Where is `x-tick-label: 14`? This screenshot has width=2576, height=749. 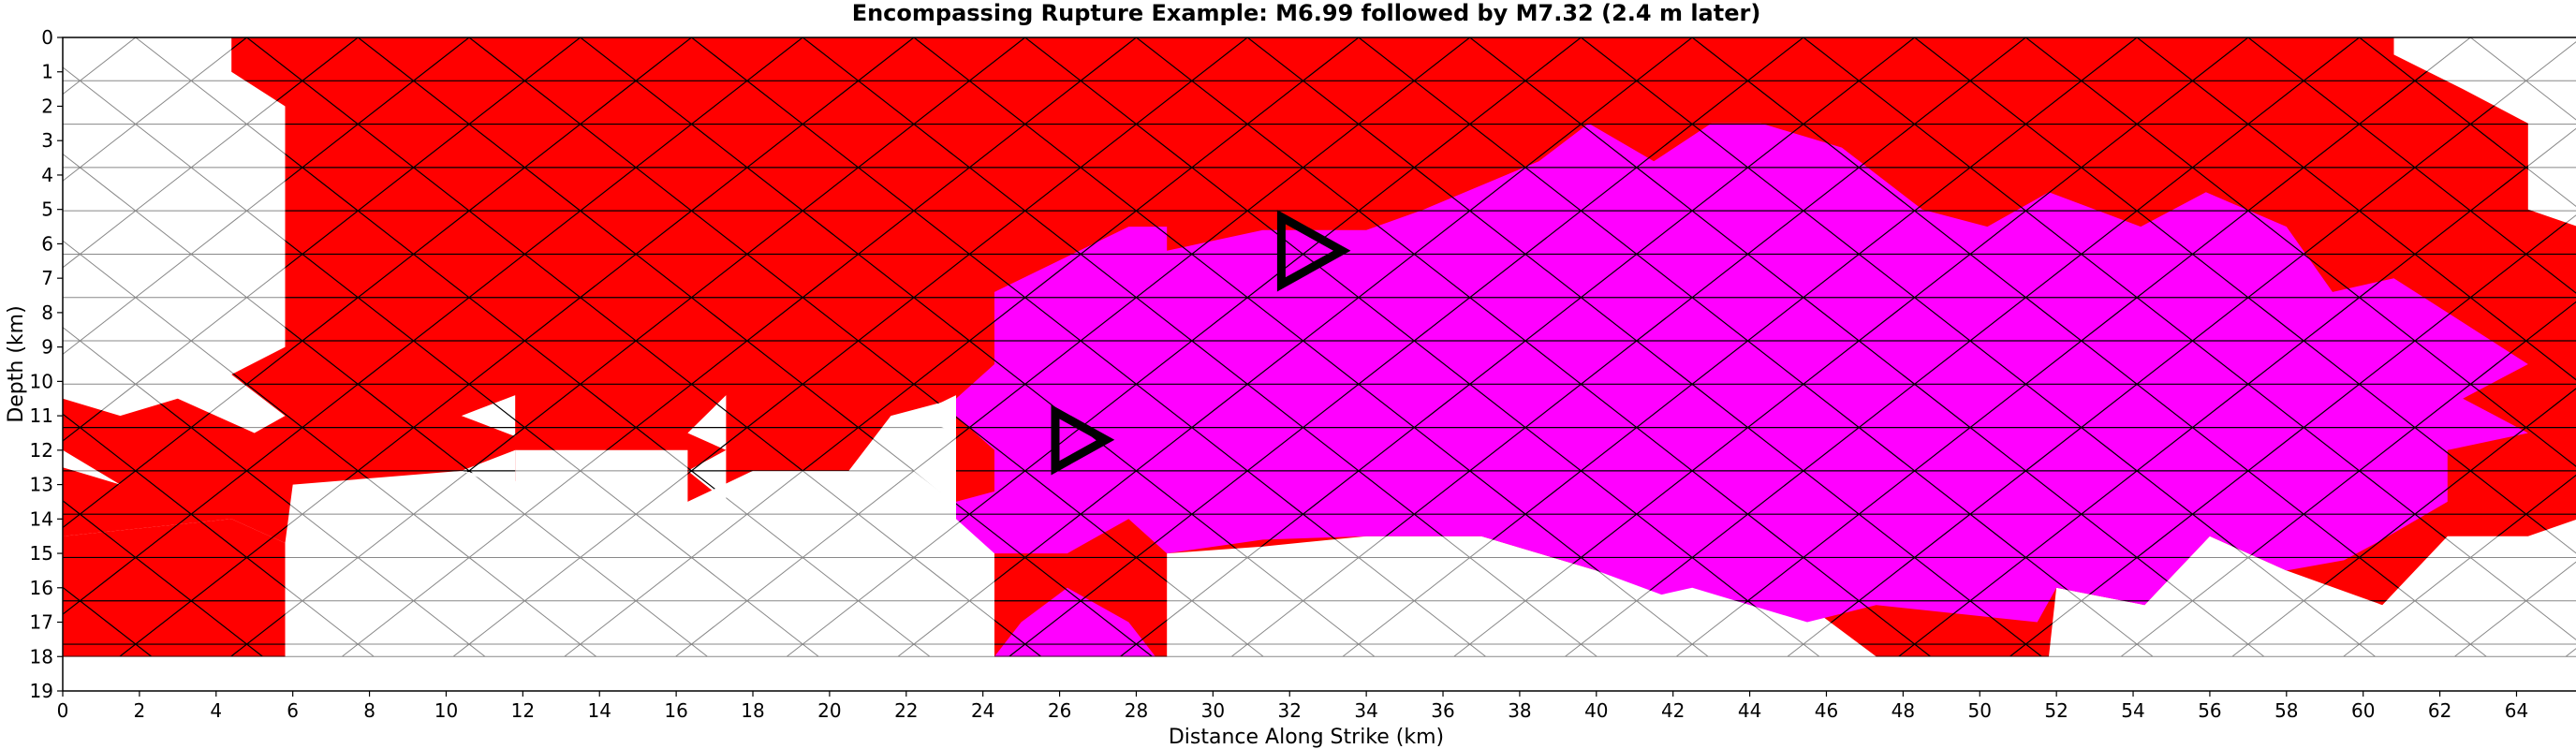
x-tick-label: 14 is located at coordinates (599, 710).